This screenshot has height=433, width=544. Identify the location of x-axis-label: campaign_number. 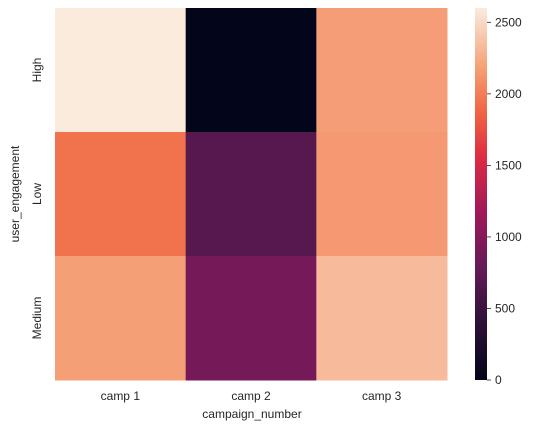
(251, 414).